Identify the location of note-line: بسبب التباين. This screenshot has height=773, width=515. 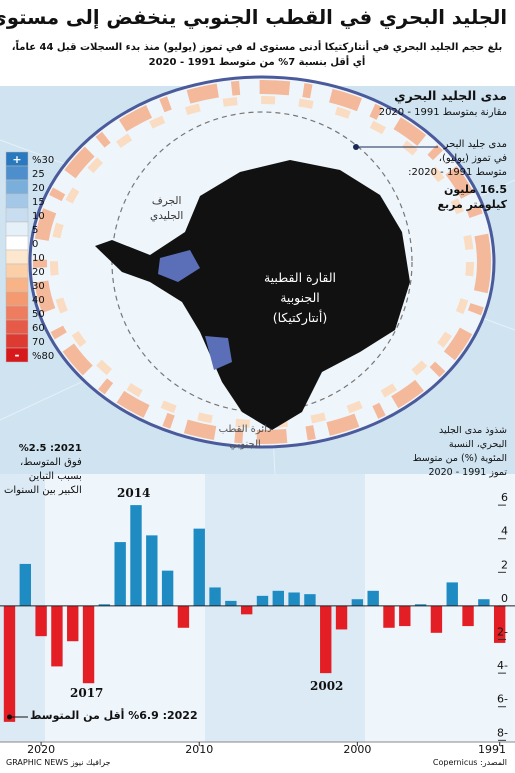
(55, 476).